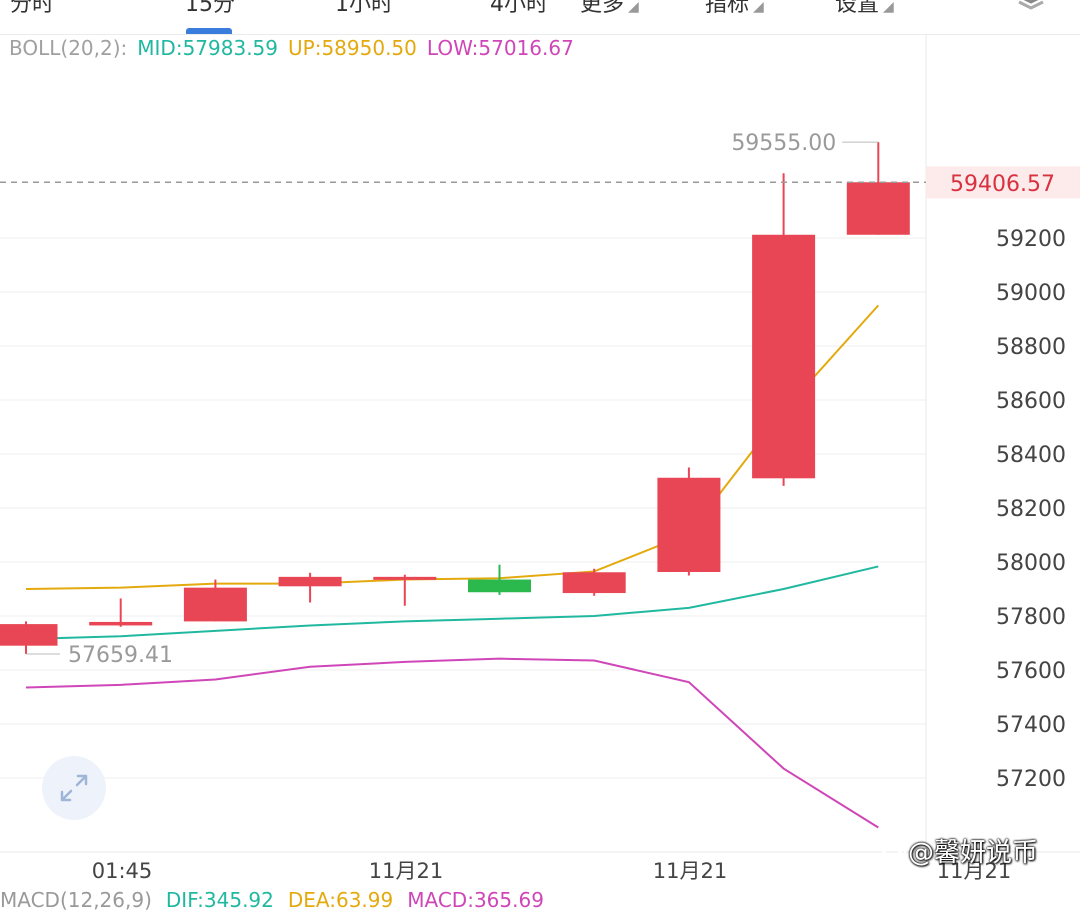  Describe the element at coordinates (602, 8) in the screenshot. I see `tab-label: 更多` at that location.